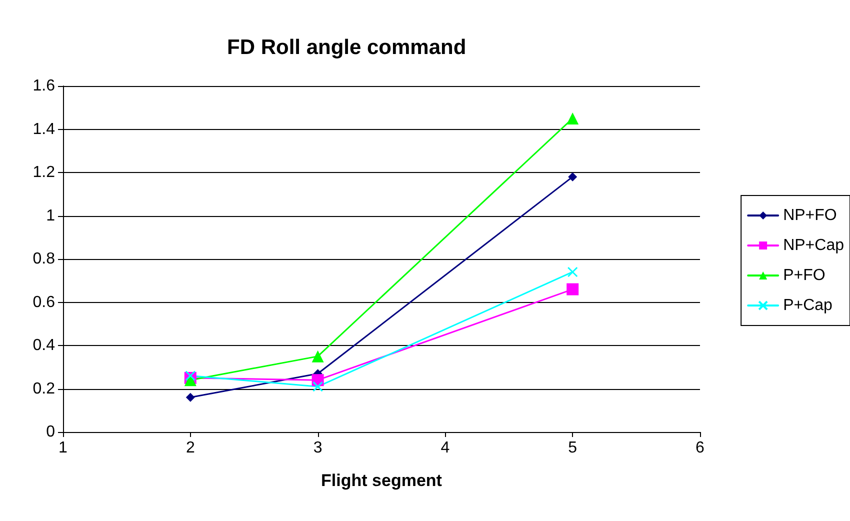 This screenshot has height=521, width=850. What do you see at coordinates (445, 448) in the screenshot?
I see `x-tick-label: 4` at bounding box center [445, 448].